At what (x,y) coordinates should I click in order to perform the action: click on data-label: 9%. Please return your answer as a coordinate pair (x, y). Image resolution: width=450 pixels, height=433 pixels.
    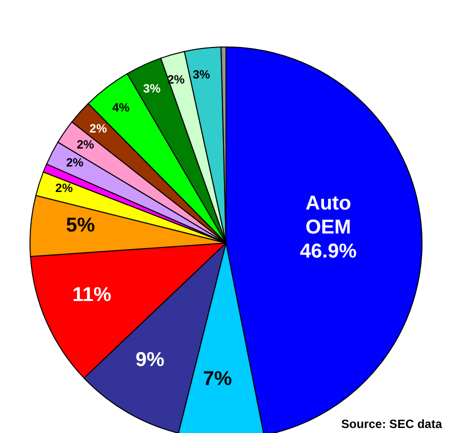
    Looking at the image, I should click on (150, 359).